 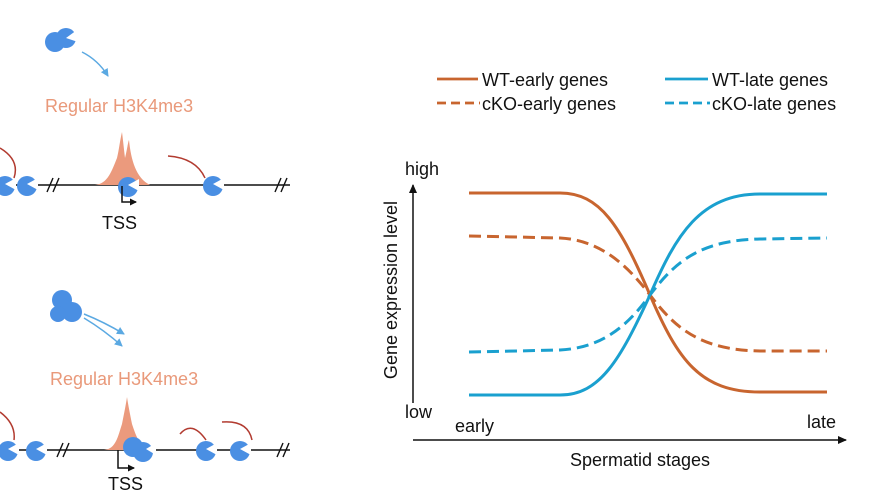 What do you see at coordinates (419, 412) in the screenshot?
I see `y-axis-low-label: low` at bounding box center [419, 412].